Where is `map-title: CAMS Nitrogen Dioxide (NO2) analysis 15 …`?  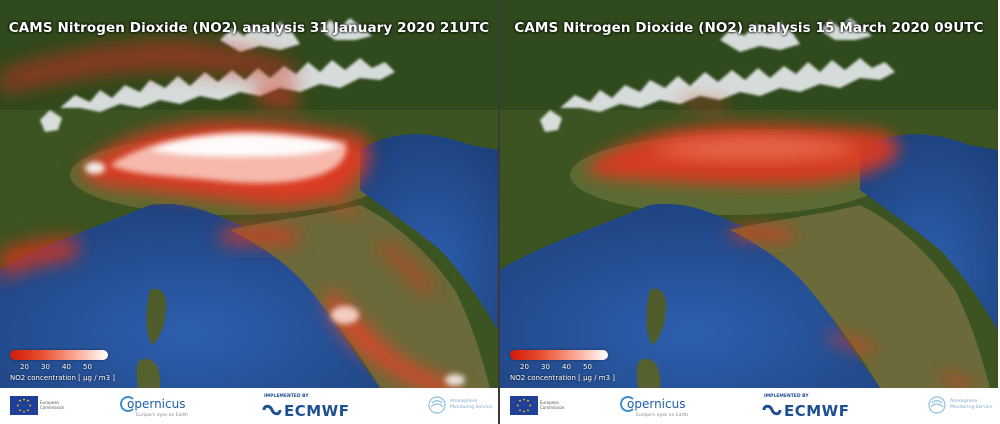
map-title: CAMS Nitrogen Dioxide (NO2) analysis 15 … is located at coordinates (749, 28).